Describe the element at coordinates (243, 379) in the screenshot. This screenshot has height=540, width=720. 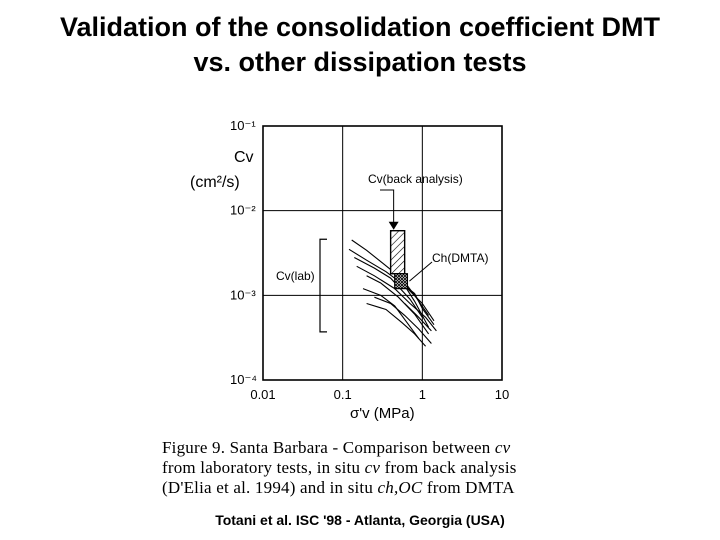
I see `y-tick-label-3: 10⁻⁴` at that location.